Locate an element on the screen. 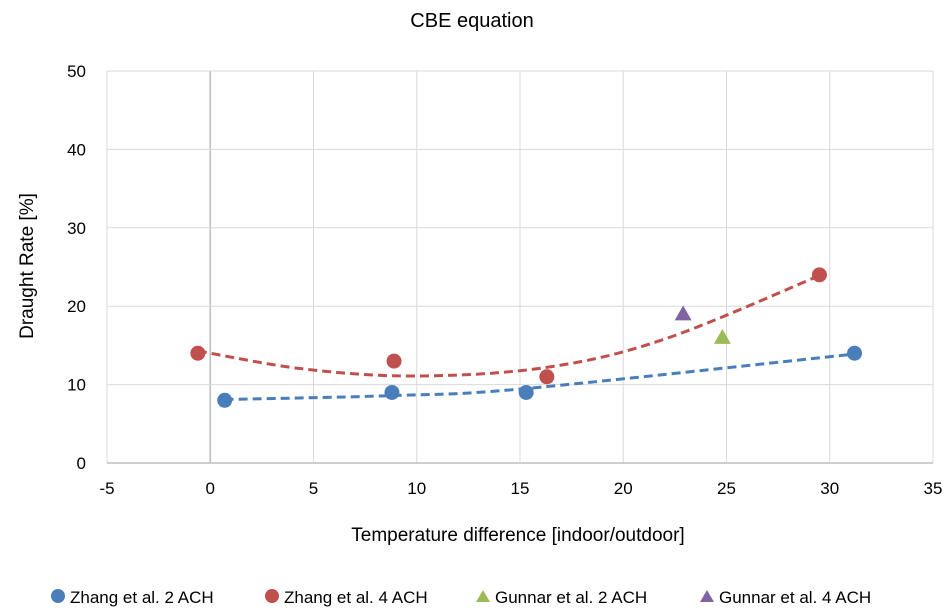  y-tick-label: 40 is located at coordinates (76, 149).